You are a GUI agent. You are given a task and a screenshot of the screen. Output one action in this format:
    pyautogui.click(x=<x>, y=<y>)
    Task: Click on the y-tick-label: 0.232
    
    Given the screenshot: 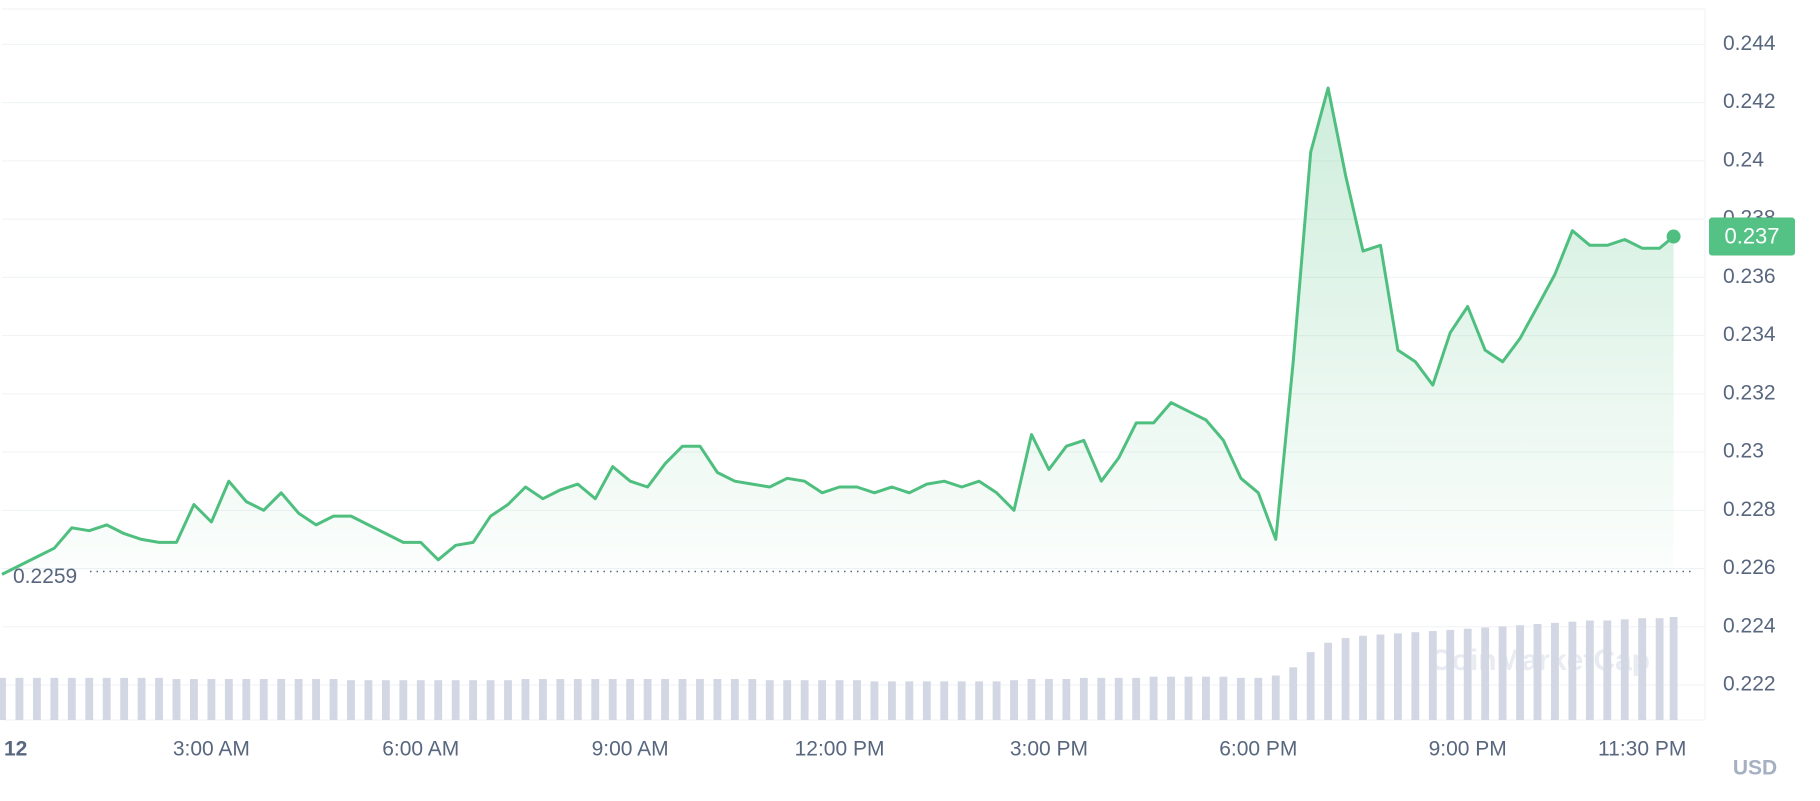 What is the action you would take?
    pyautogui.click(x=1749, y=392)
    